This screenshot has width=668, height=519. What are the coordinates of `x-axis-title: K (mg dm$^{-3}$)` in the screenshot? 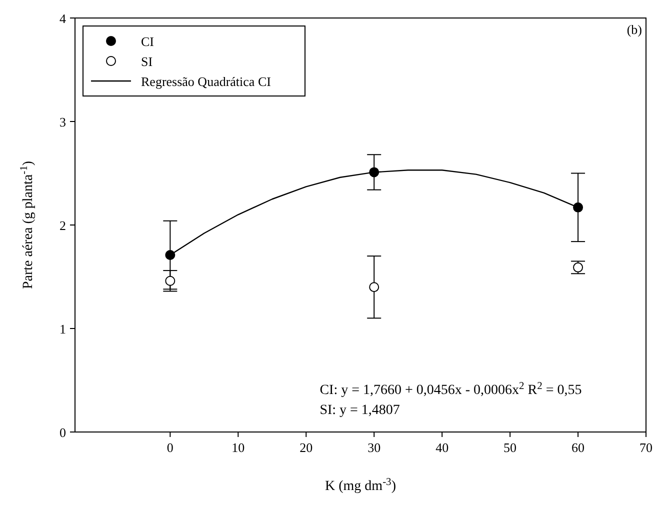 It's located at (360, 485).